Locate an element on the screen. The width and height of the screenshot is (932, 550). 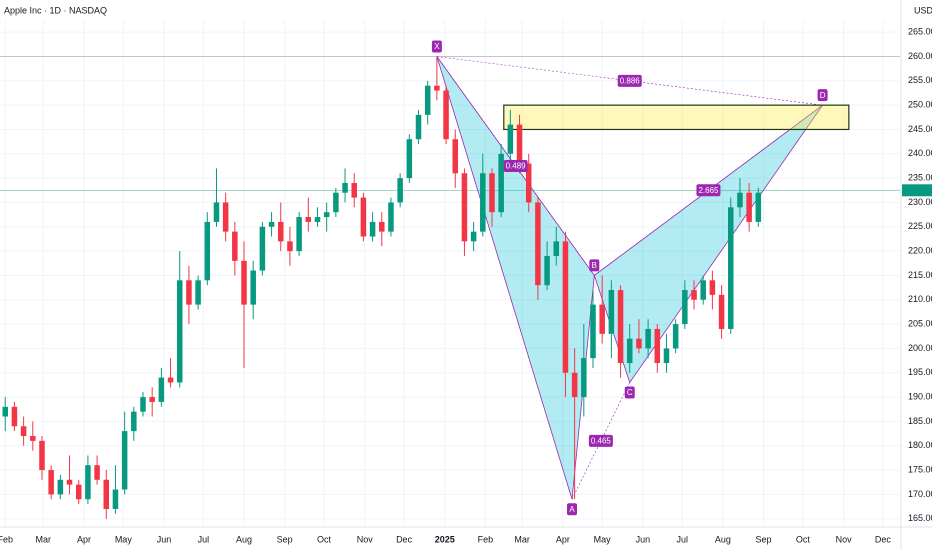
y-tick-label: 185.00 is located at coordinates (920, 421).